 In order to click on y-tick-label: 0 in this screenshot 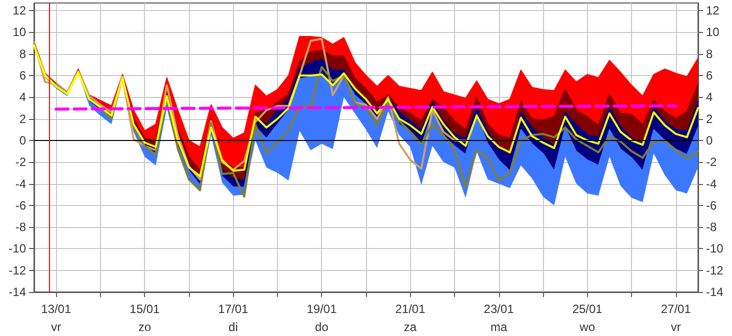, I will do `click(22, 140)`.